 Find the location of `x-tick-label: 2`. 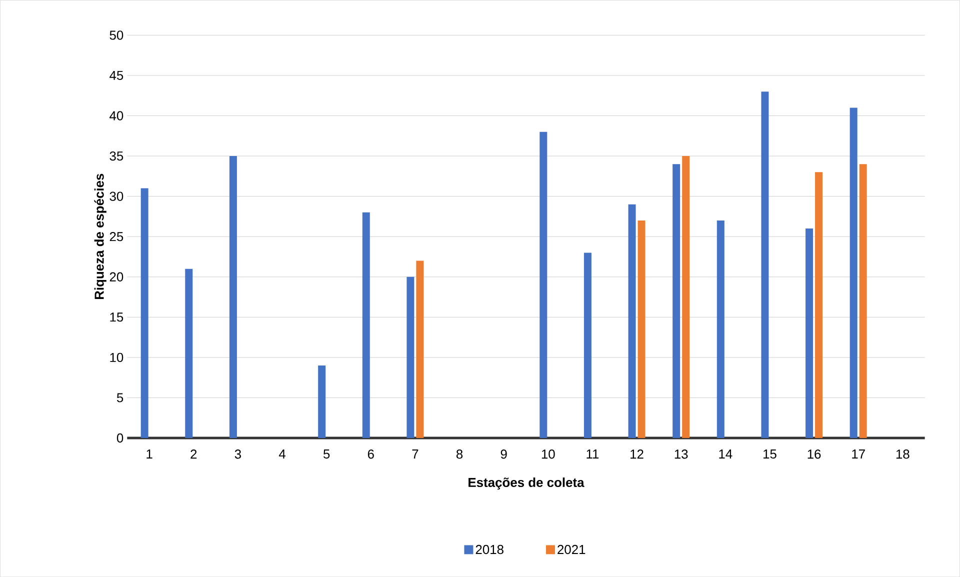

x-tick-label: 2 is located at coordinates (193, 453).